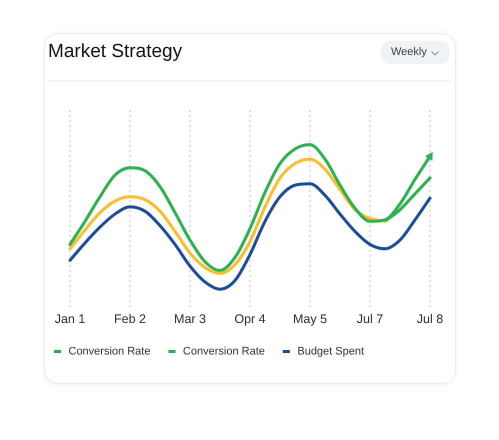  I want to click on x-tick-label: Feb 2, so click(130, 319).